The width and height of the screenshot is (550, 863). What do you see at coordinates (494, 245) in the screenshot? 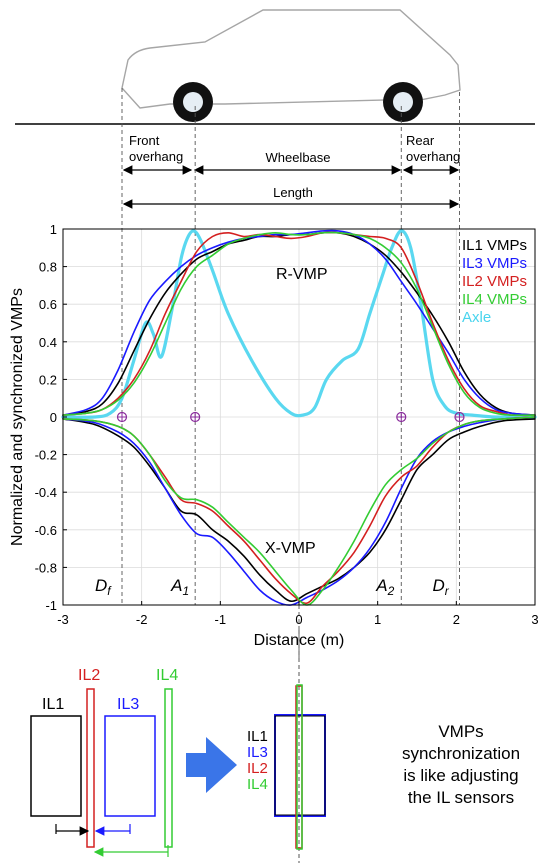
I see `legend-il1: IL1 VMPs` at bounding box center [494, 245].